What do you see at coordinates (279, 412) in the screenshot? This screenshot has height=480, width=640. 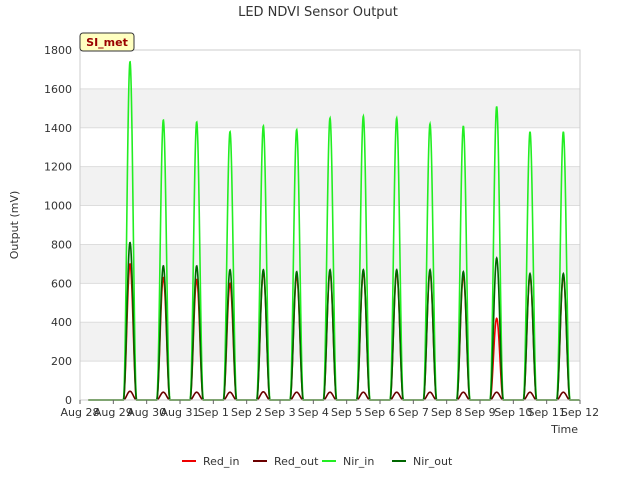 I see `x-tick-label: Sep 3` at bounding box center [279, 412].